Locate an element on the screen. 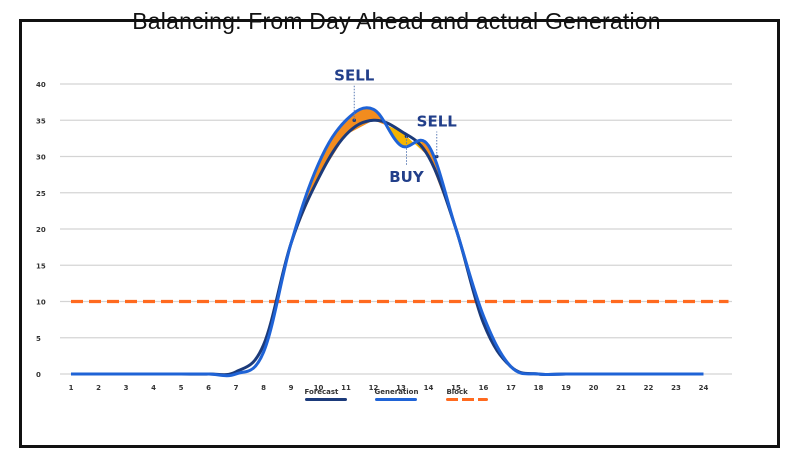  legend-swatch-block is located at coordinates (467, 399).